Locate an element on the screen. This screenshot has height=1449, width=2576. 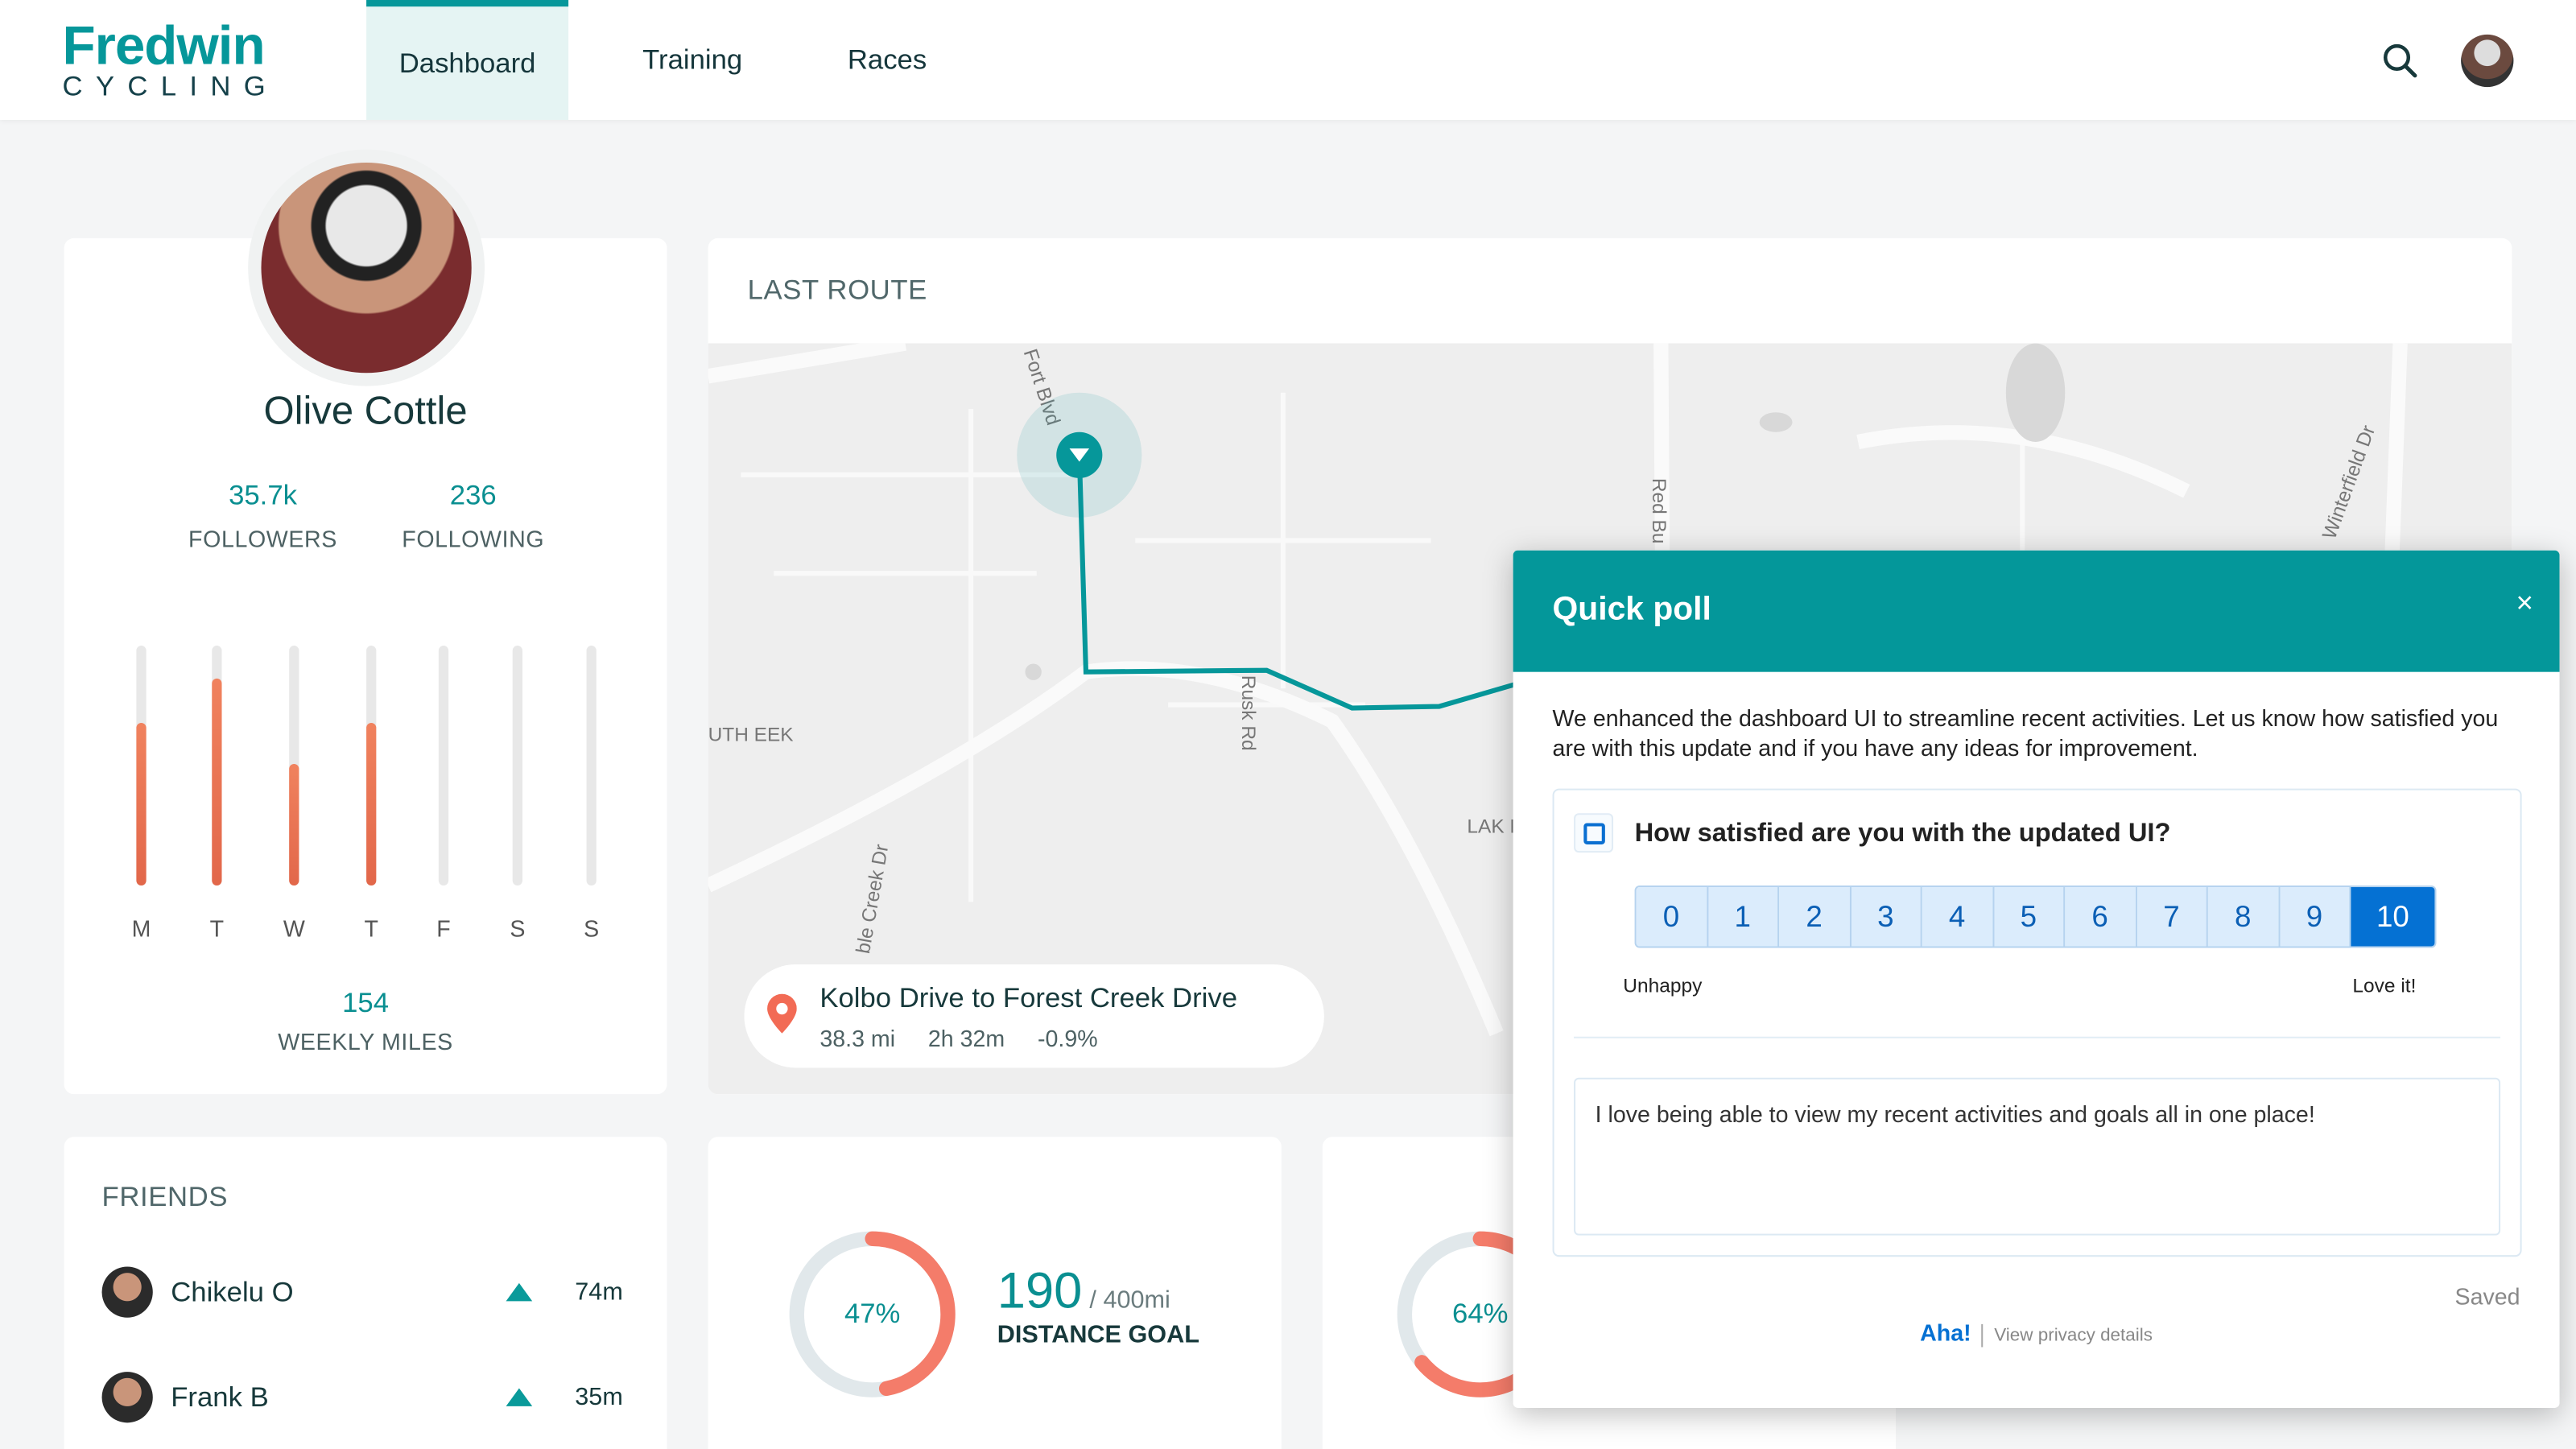
friend-name: Frank B is located at coordinates (220, 1397).